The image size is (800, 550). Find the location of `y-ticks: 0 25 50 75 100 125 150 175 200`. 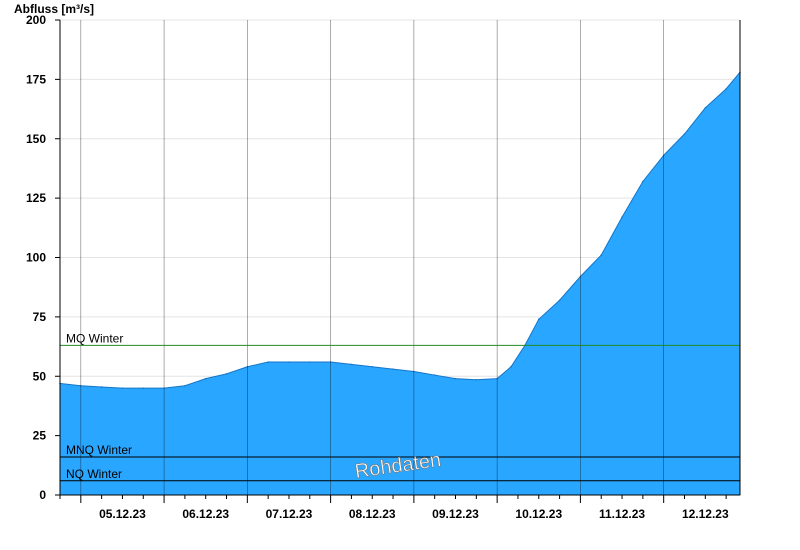

y-ticks: 0 25 50 75 100 125 150 175 200 is located at coordinates (43, 257).